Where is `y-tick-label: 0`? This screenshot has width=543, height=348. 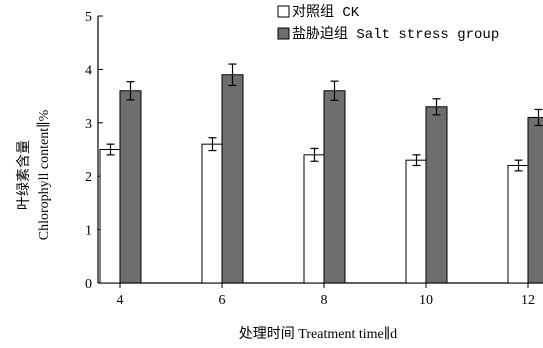 y-tick-label: 0 is located at coordinates (88, 284).